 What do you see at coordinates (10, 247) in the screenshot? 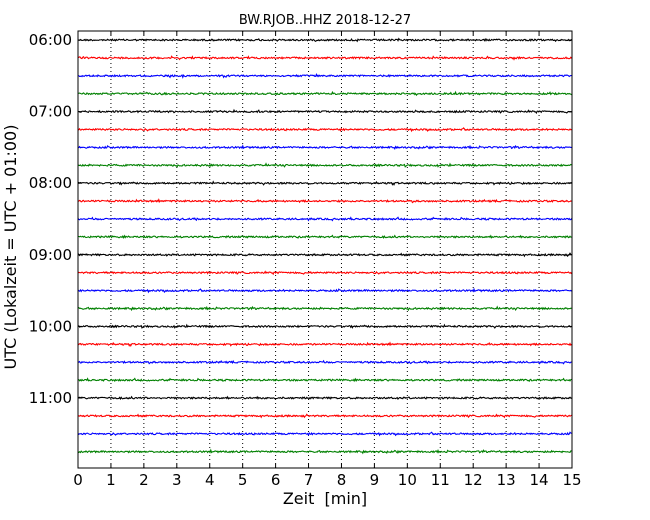
I see `y-axis-label: UTC (Lokalzeit = UTC + 01:00)` at bounding box center [10, 247].